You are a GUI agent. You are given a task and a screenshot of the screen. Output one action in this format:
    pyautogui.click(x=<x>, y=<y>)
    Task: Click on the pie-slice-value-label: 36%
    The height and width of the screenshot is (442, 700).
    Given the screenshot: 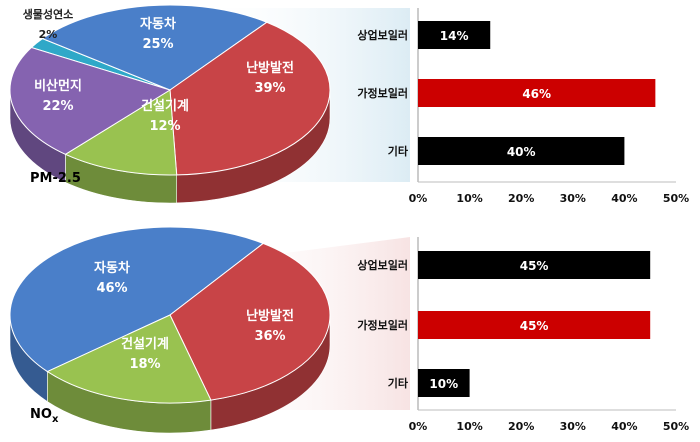 What is the action you would take?
    pyautogui.click(x=269, y=336)
    